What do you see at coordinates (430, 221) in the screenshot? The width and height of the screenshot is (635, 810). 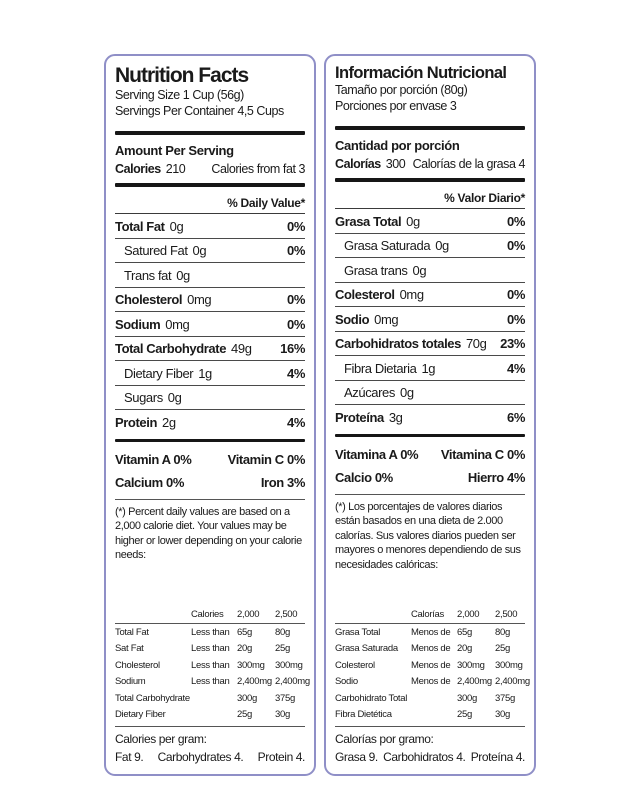 I see `nutrient-row-total-fat: Grasa Total 0g 0%` at bounding box center [430, 221].